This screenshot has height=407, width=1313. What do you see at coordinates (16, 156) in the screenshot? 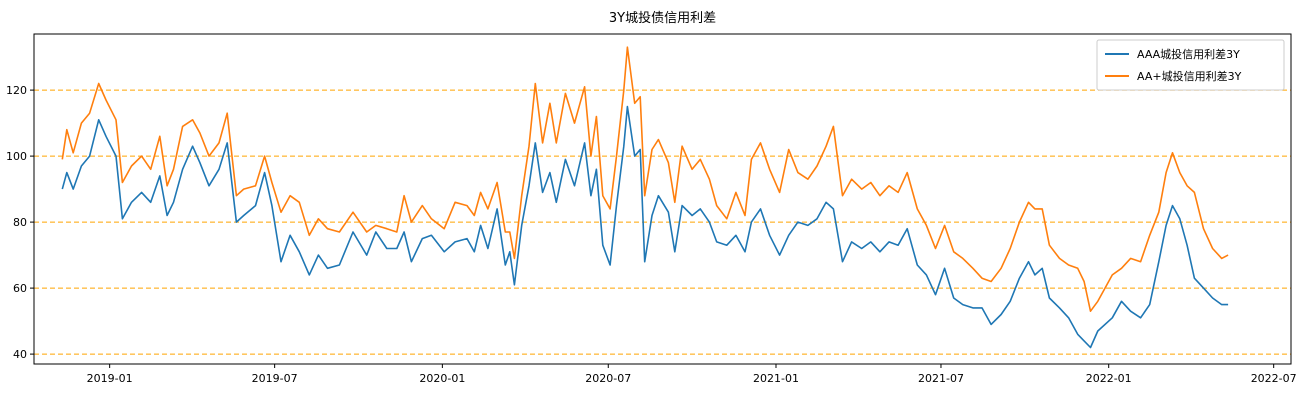
I see `y-tick-label: 100` at bounding box center [16, 156].